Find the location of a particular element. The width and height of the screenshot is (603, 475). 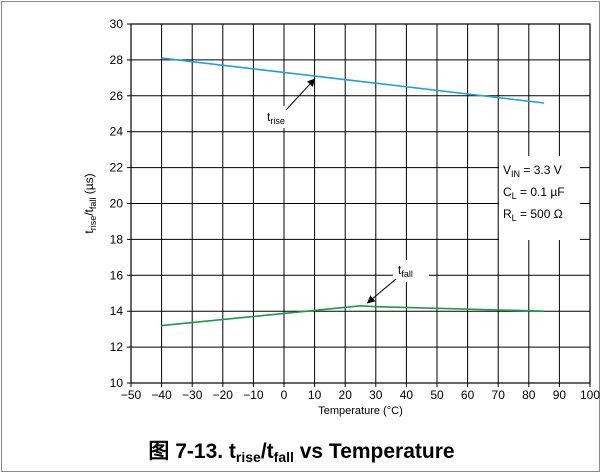

x-tick-label: 0 is located at coordinates (284, 395).